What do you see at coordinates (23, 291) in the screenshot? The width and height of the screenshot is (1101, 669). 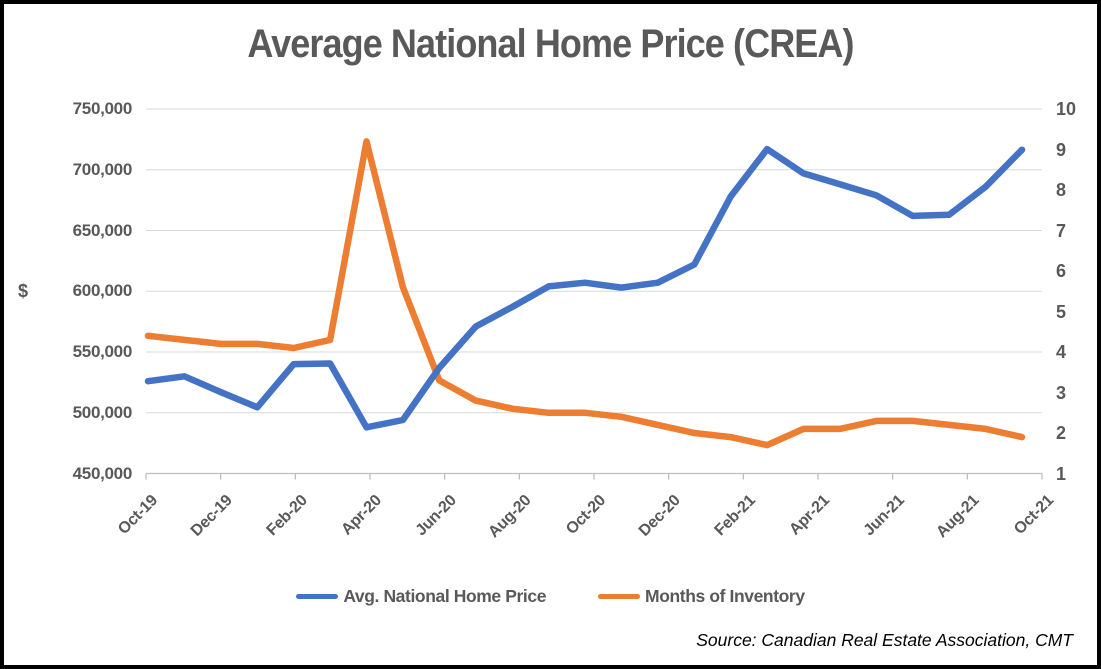 I see `left-axis-title: $` at bounding box center [23, 291].